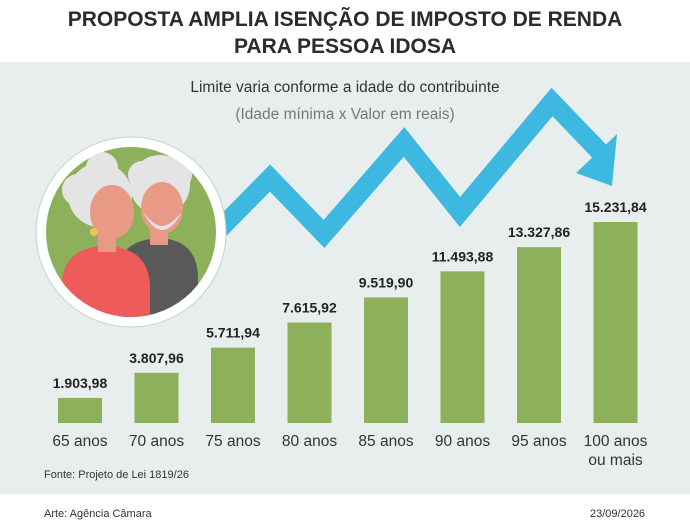 The image size is (690, 526). I want to click on value-label-8: 15.231,84, so click(615, 207).